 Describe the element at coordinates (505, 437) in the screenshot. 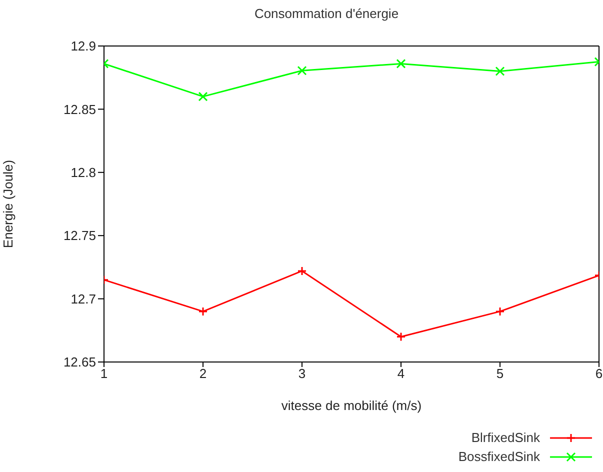

I see `legend-label: BlrfixedSink` at that location.